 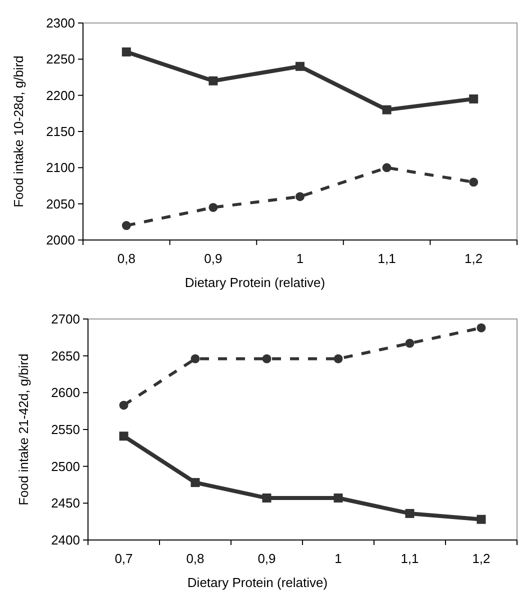 I want to click on y-tick-label: 2550, so click(x=65, y=430).